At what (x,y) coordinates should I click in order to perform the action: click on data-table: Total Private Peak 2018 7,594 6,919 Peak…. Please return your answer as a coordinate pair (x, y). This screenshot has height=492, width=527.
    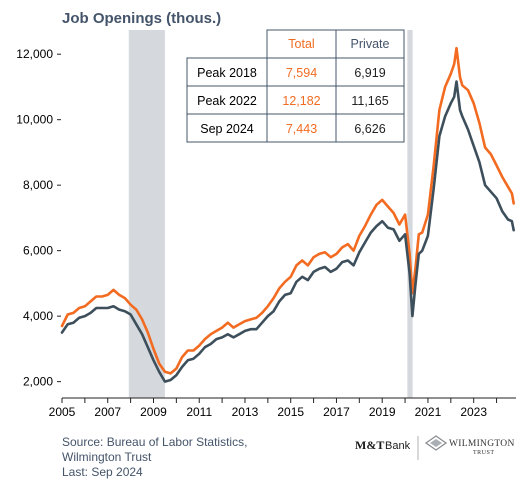
    Looking at the image, I should click on (295, 86).